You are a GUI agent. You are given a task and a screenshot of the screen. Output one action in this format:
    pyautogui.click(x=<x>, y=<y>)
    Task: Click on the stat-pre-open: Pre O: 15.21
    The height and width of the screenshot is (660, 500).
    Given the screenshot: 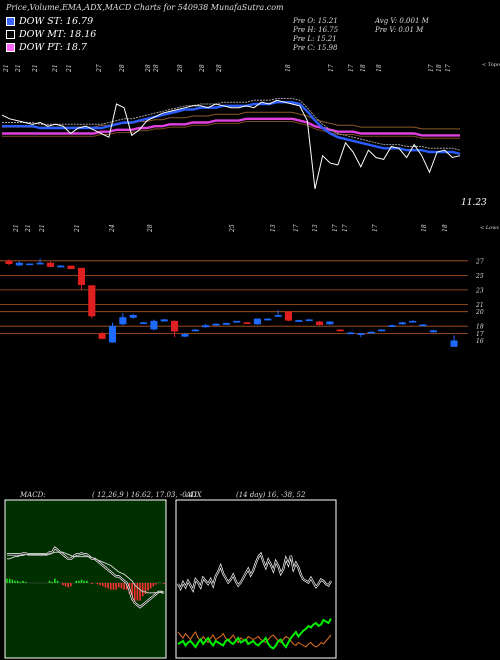 What is the action you would take?
    pyautogui.click(x=315, y=21)
    